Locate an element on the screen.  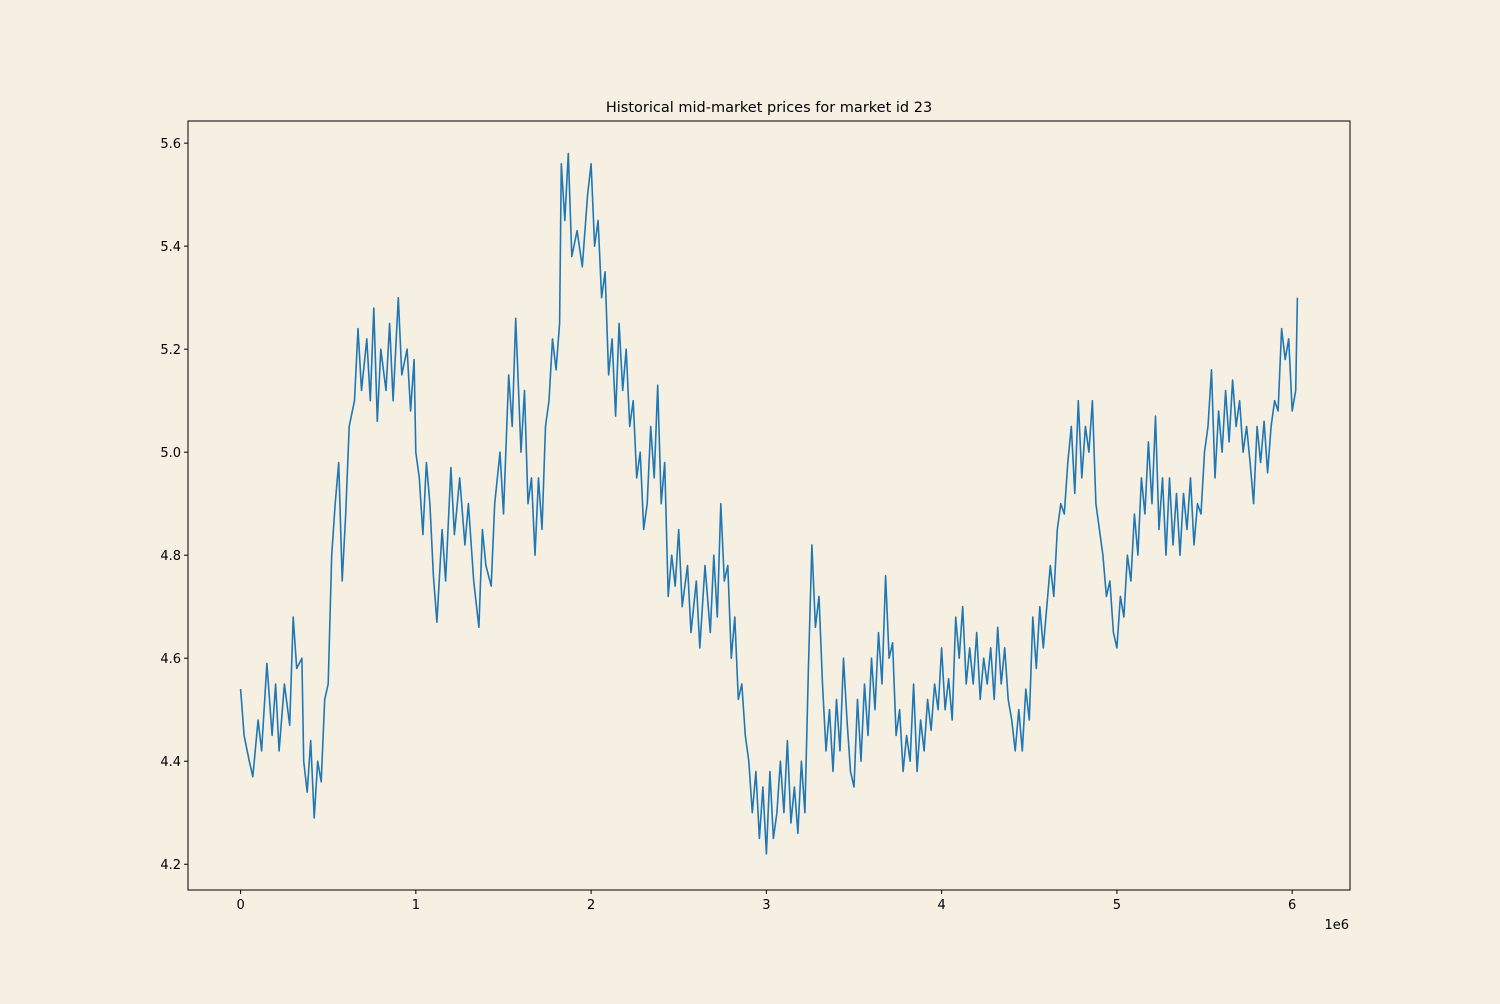
x-axis: 0 1 2 3 4 5 6 is located at coordinates (766, 901).